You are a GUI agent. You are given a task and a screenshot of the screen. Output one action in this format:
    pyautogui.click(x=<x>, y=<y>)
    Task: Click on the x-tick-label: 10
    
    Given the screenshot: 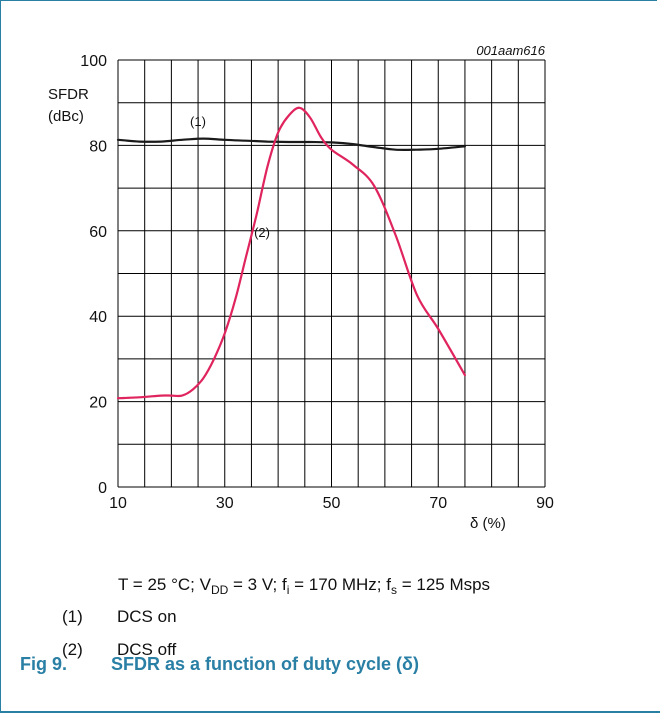 What is the action you would take?
    pyautogui.click(x=118, y=503)
    